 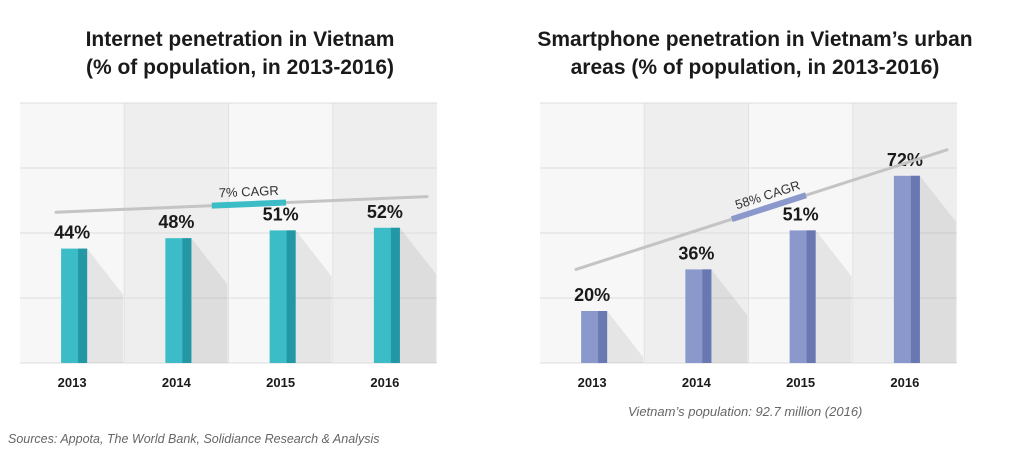 I want to click on smartphone-x-tick-label: 2015, so click(x=800, y=382).